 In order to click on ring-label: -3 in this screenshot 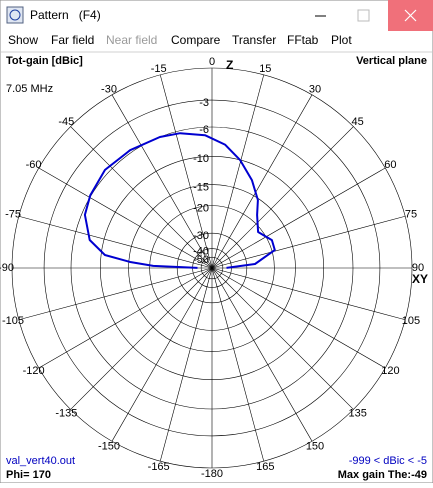, I will do `click(204, 103)`.